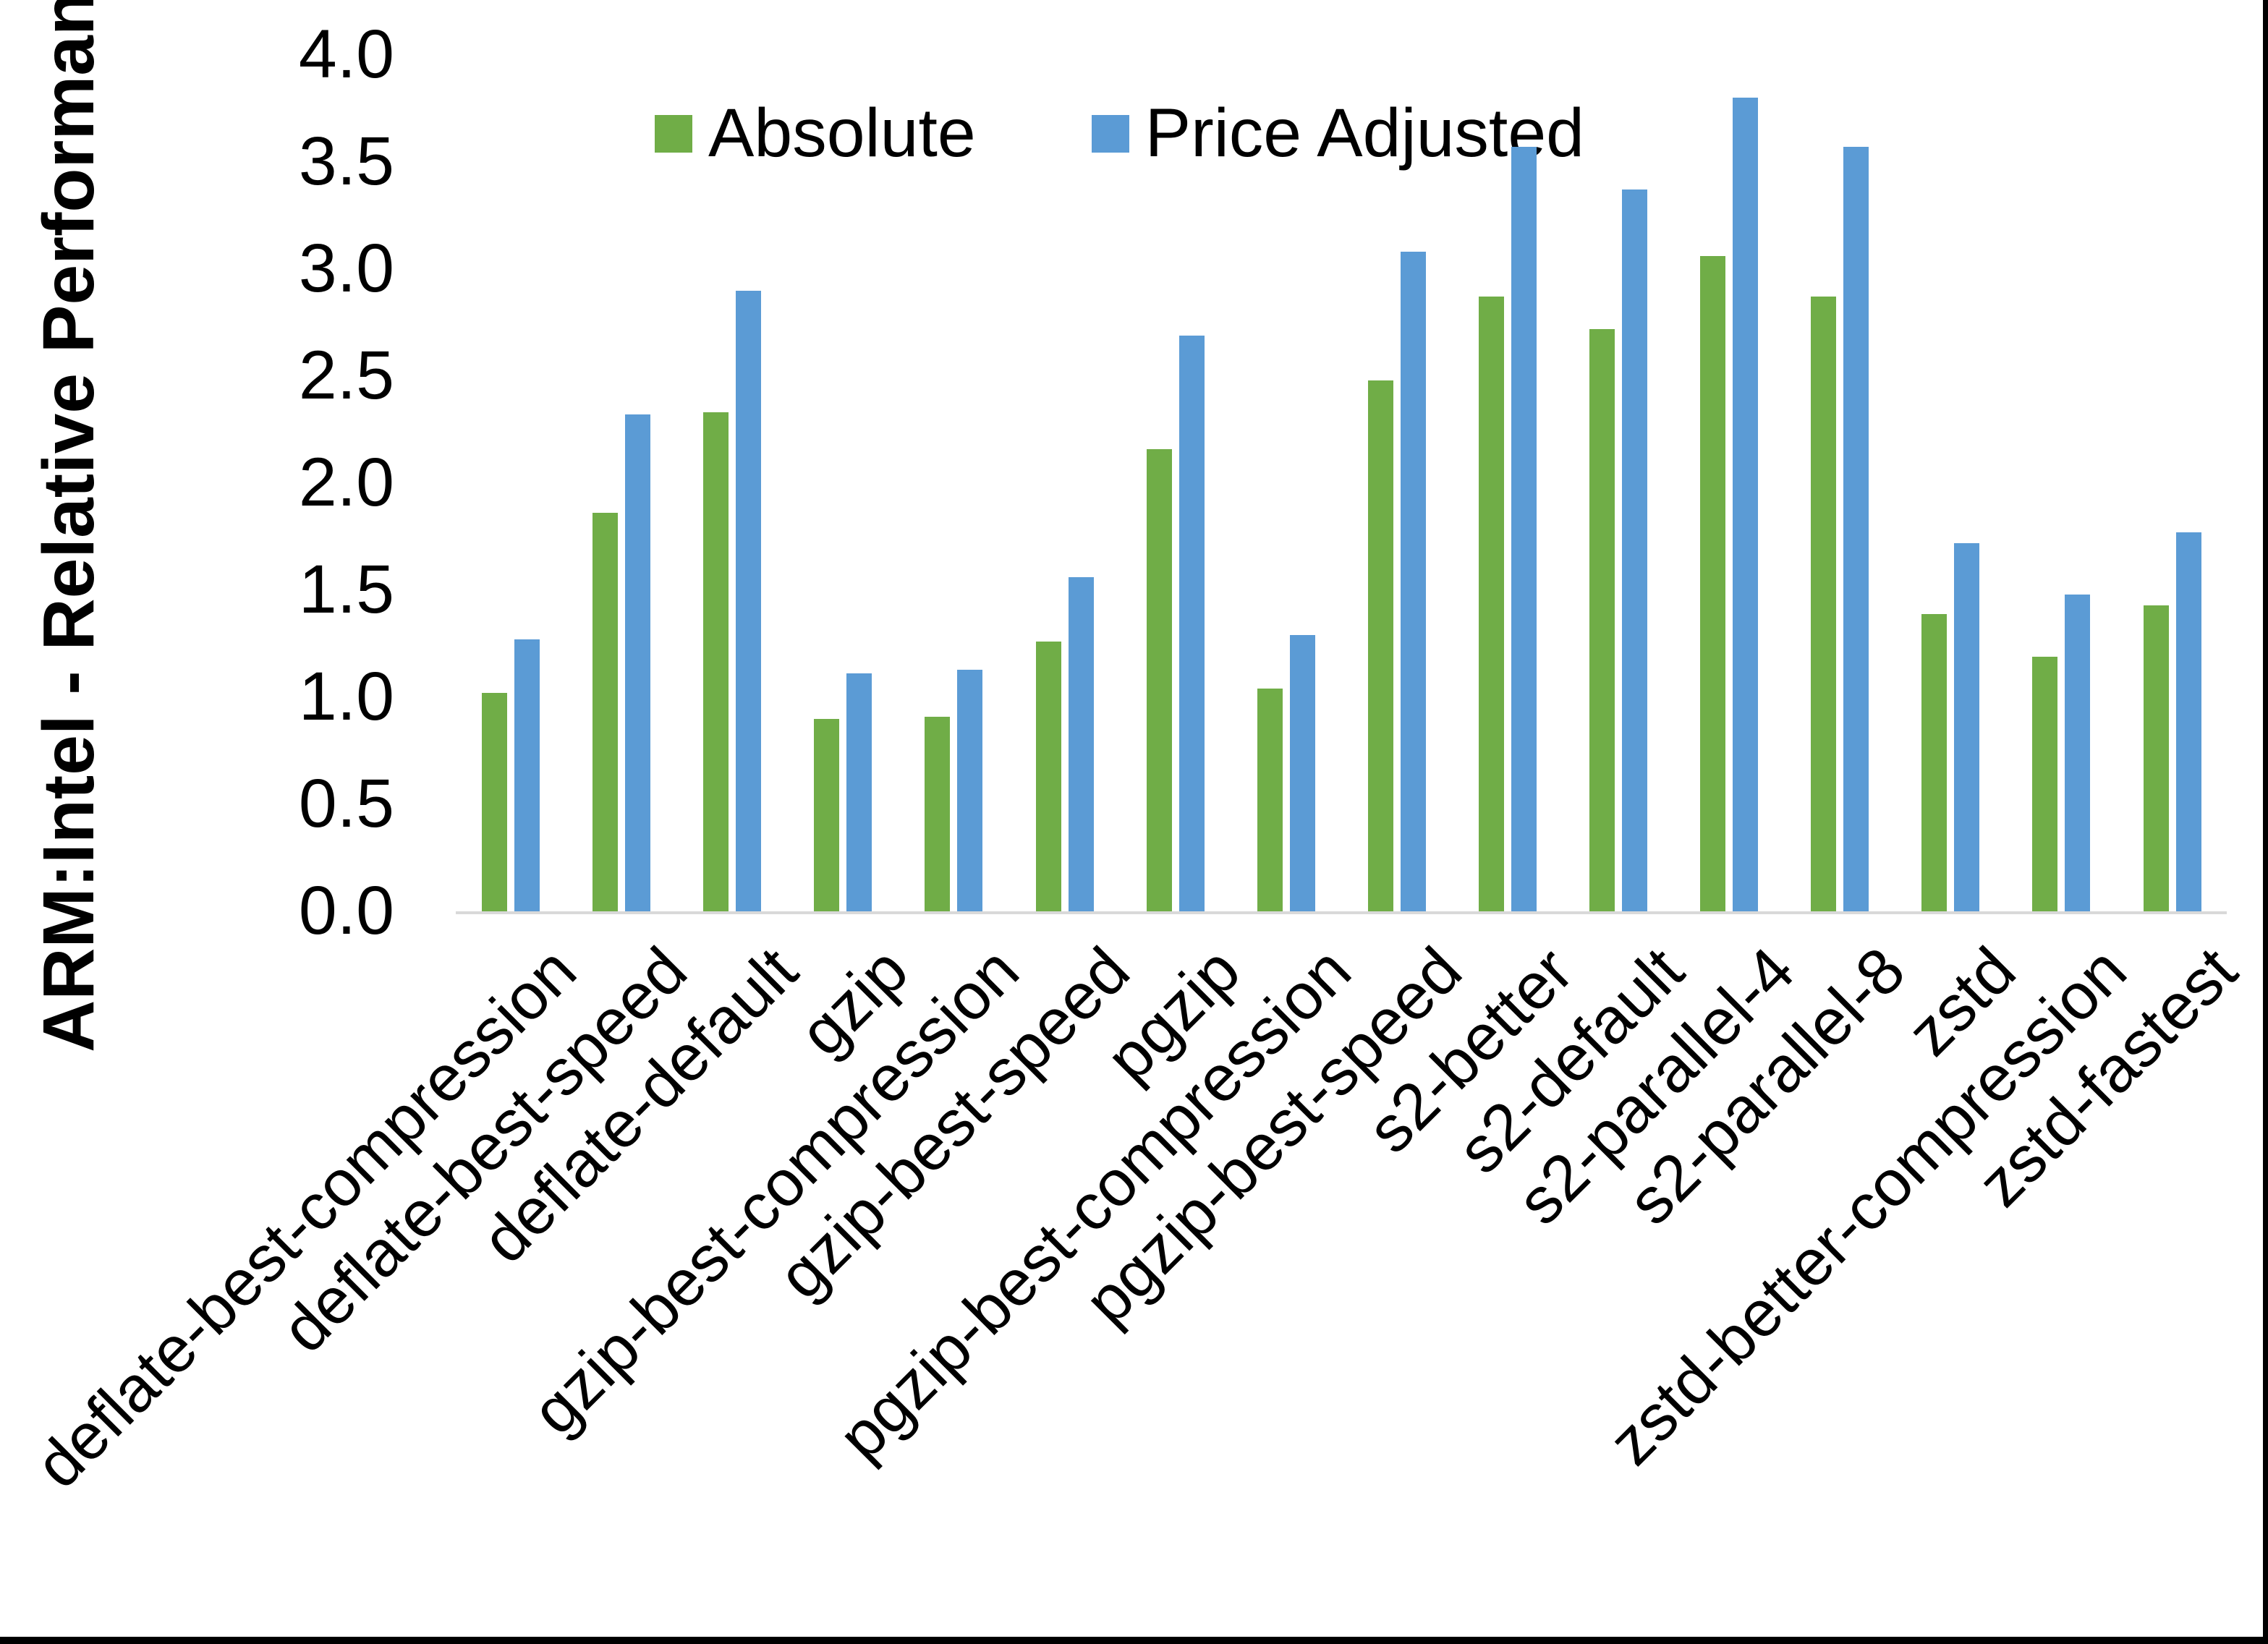  Describe the element at coordinates (346, 268) in the screenshot. I see `y-tick-label: 3.0` at that location.